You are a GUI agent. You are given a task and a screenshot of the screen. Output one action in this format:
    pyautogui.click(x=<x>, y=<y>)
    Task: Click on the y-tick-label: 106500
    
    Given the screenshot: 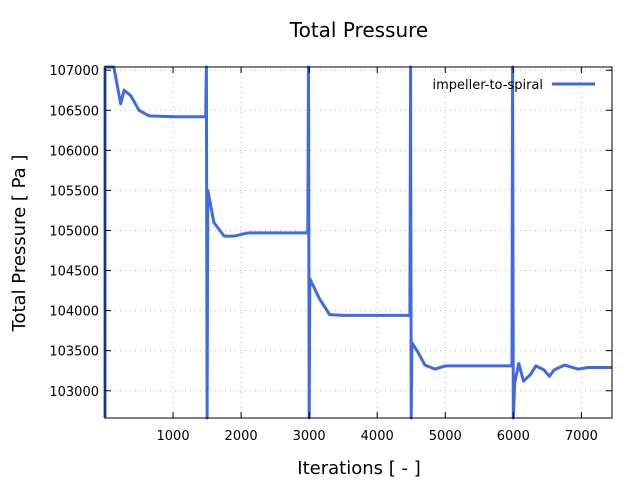 What is the action you would take?
    pyautogui.click(x=74, y=111)
    